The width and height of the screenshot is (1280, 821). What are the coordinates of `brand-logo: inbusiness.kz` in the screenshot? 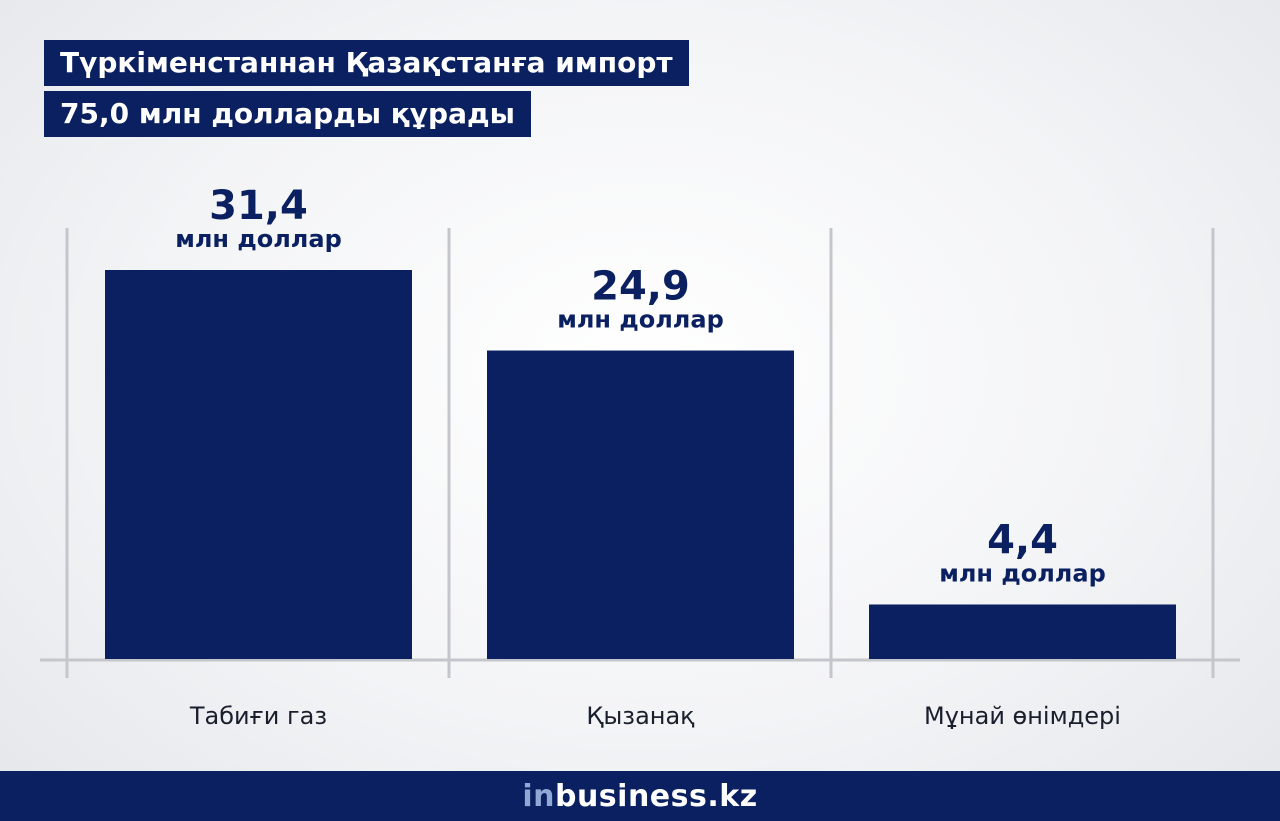 It's located at (639, 796).